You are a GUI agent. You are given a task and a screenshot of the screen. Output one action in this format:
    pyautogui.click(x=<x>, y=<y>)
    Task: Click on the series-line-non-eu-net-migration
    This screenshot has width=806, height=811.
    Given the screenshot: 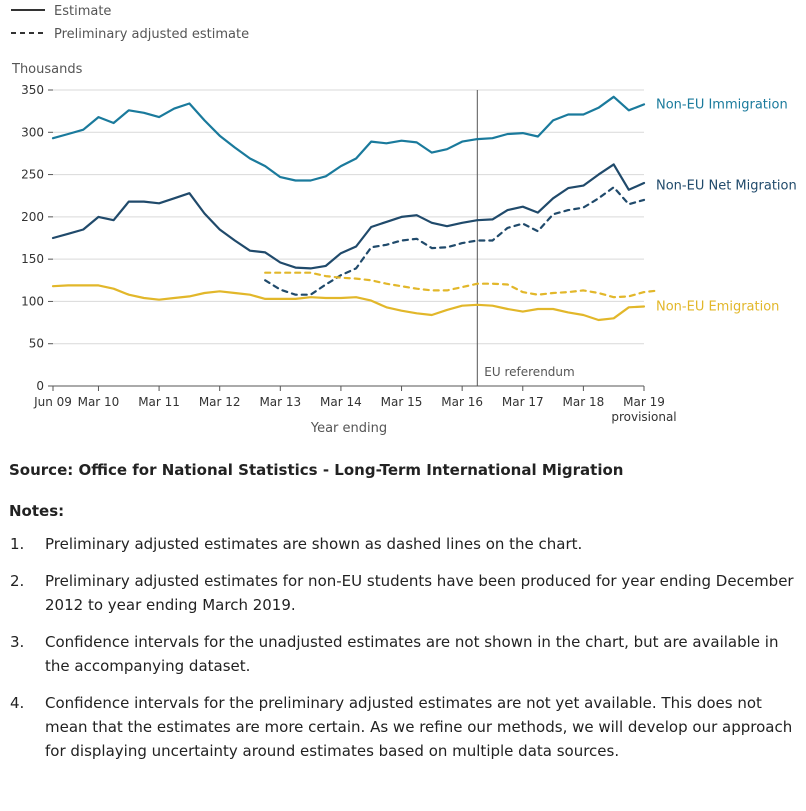 What is the action you would take?
    pyautogui.click(x=348, y=216)
    